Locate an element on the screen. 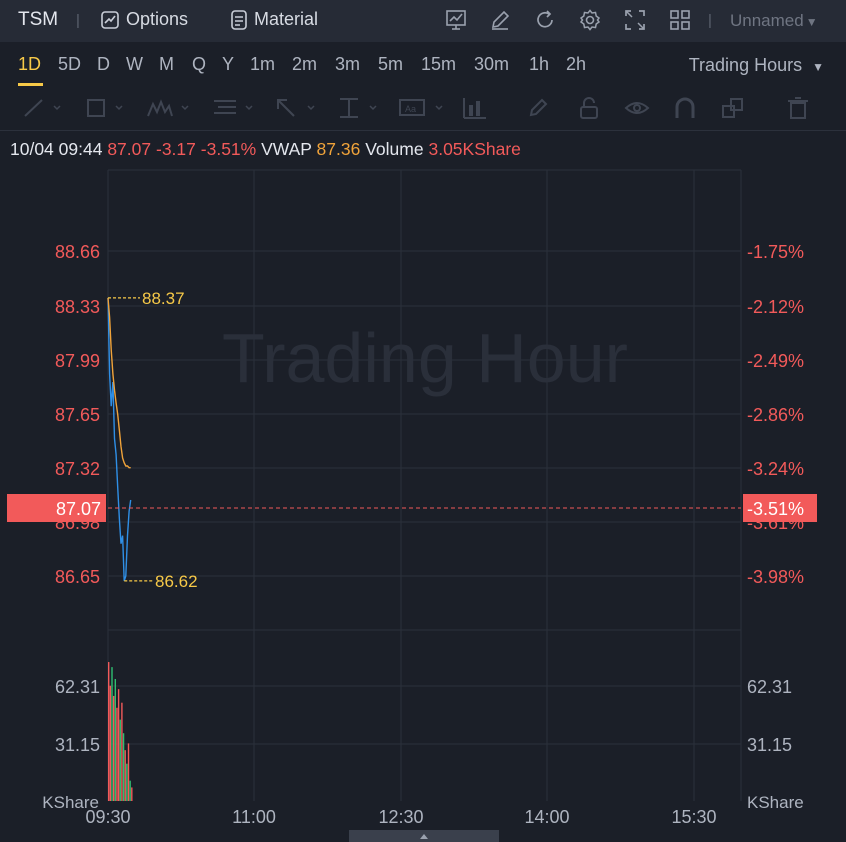 This screenshot has width=846, height=842. material-label: Material is located at coordinates (286, 19).